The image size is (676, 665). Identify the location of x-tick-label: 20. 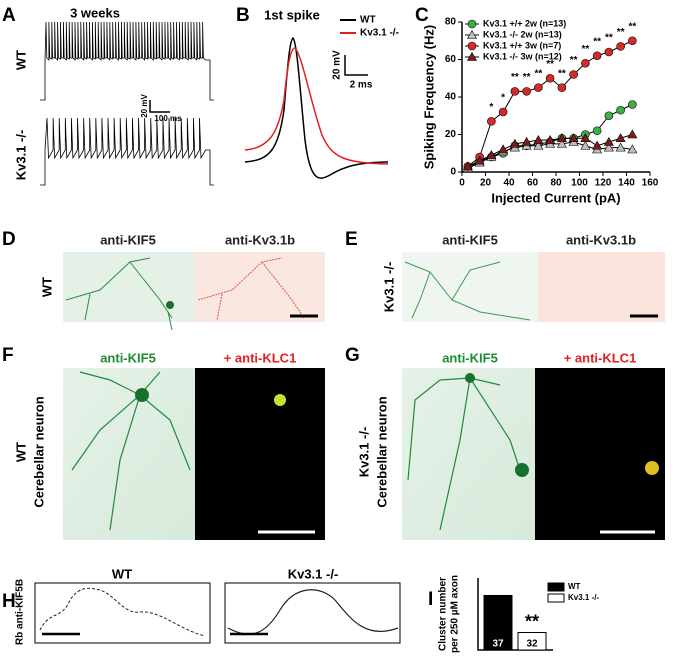
(486, 183).